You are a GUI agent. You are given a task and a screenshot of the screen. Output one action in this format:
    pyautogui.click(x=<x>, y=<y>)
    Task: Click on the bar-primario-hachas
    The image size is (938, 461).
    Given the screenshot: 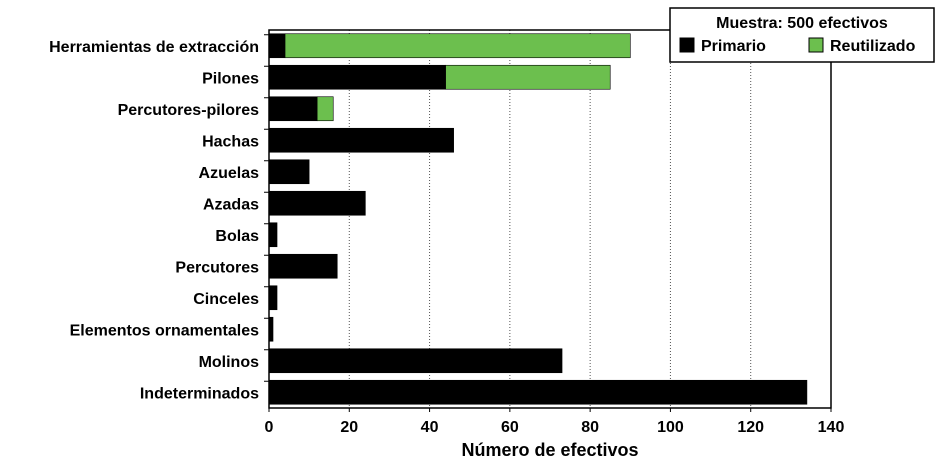 What is the action you would take?
    pyautogui.click(x=361, y=140)
    